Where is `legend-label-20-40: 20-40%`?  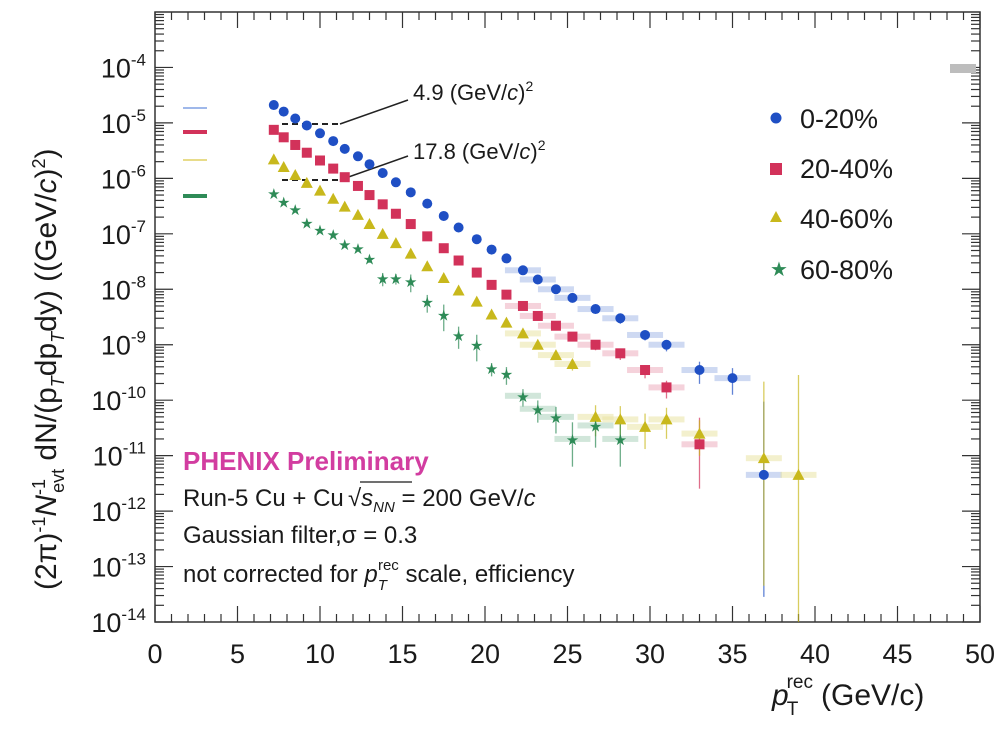
legend-label-20-40: 20-40% is located at coordinates (846, 169).